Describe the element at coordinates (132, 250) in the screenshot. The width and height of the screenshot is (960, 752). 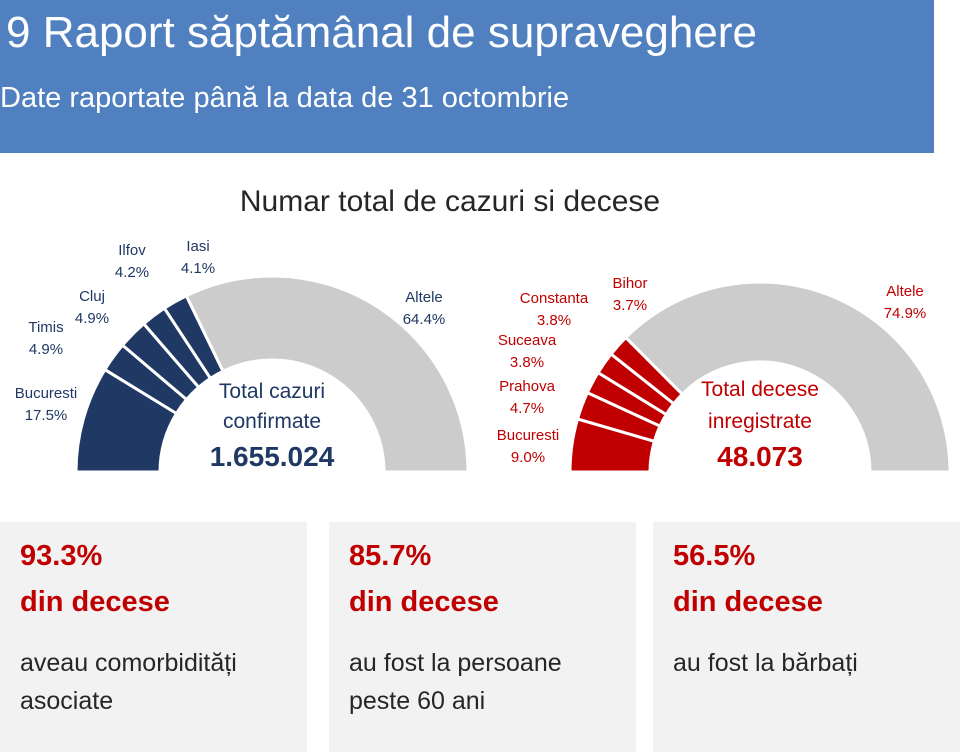
I see `slice-label-ilfov: Ilfov` at that location.